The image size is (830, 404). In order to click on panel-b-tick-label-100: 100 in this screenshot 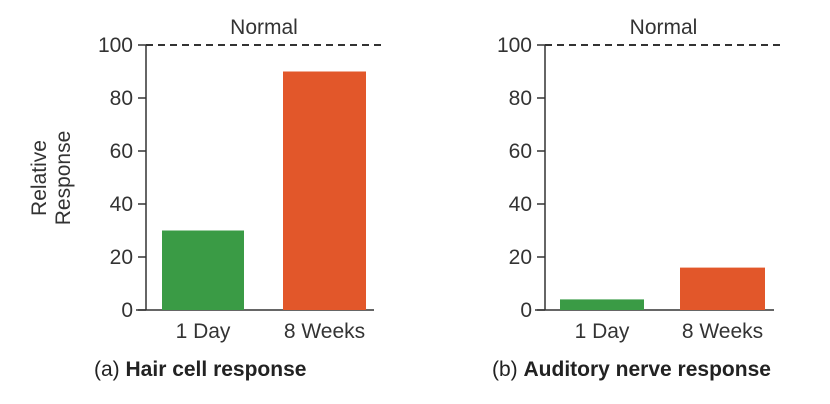, I will do `click(514, 45)`.